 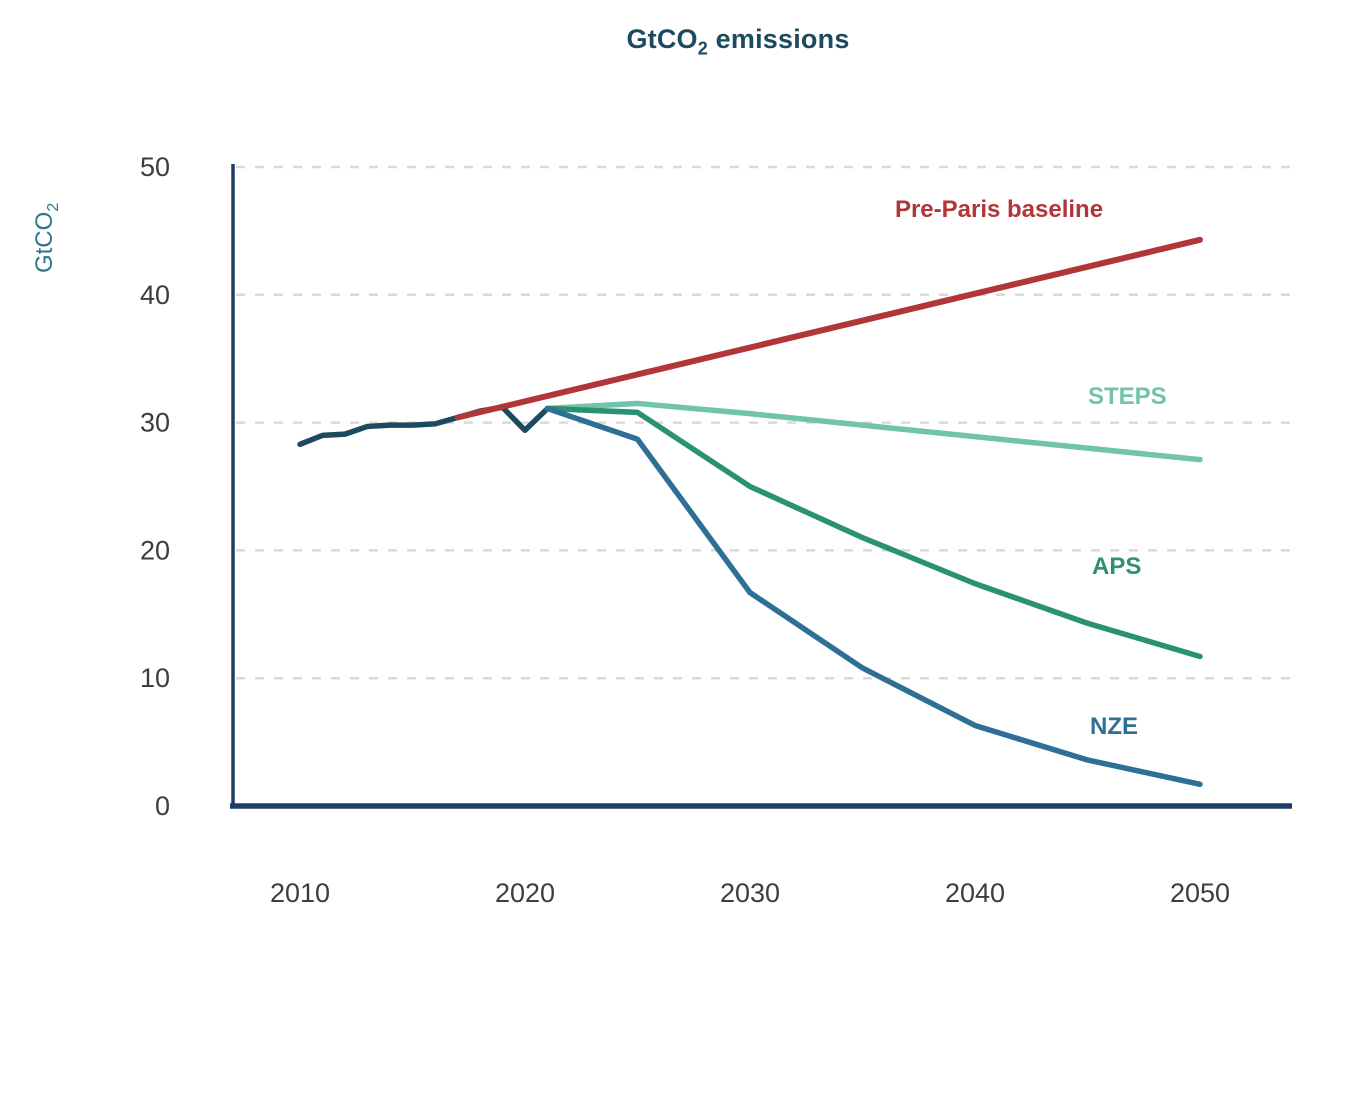 What do you see at coordinates (702, 48) in the screenshot?
I see `chart-title-subscript: 2` at bounding box center [702, 48].